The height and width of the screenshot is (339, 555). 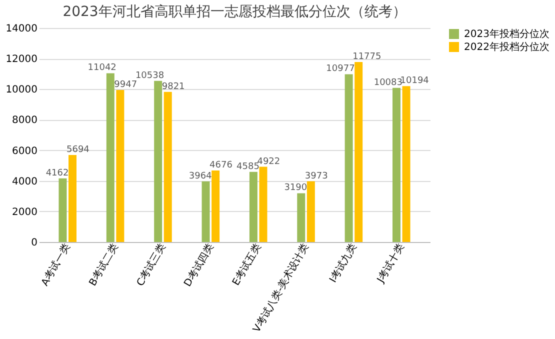 What do you see at coordinates (248, 167) in the screenshot?
I see `data-label: 4585` at bounding box center [248, 167].